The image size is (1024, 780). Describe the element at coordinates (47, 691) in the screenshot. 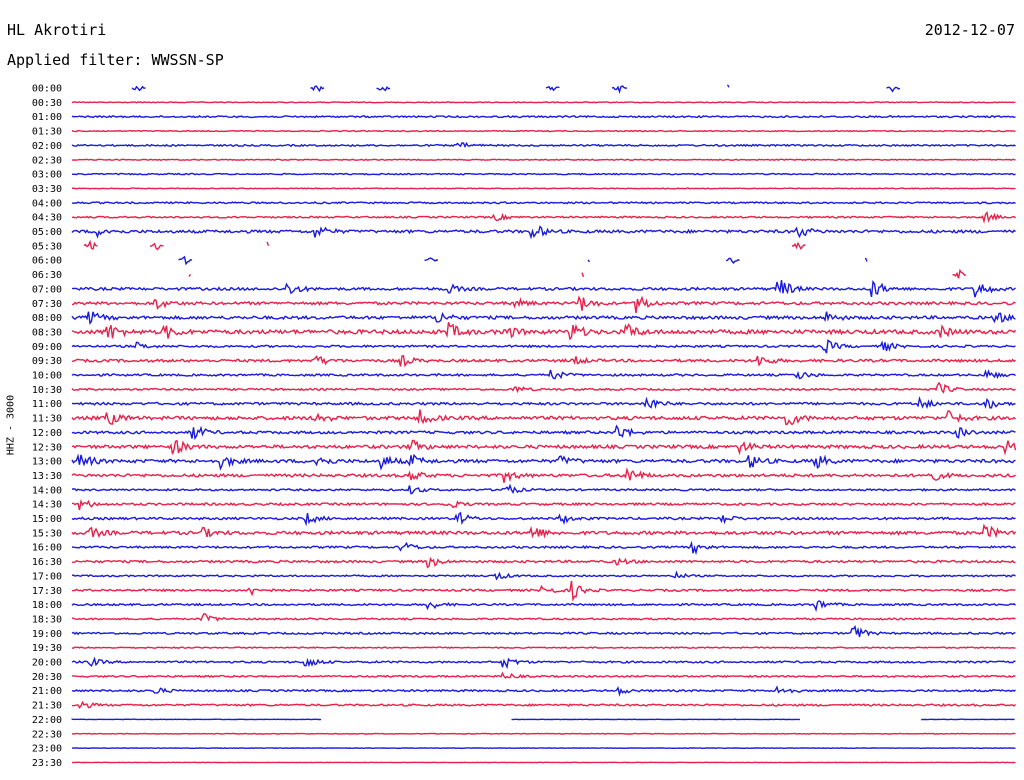

I see `time-tick-label: 21:00` at that location.